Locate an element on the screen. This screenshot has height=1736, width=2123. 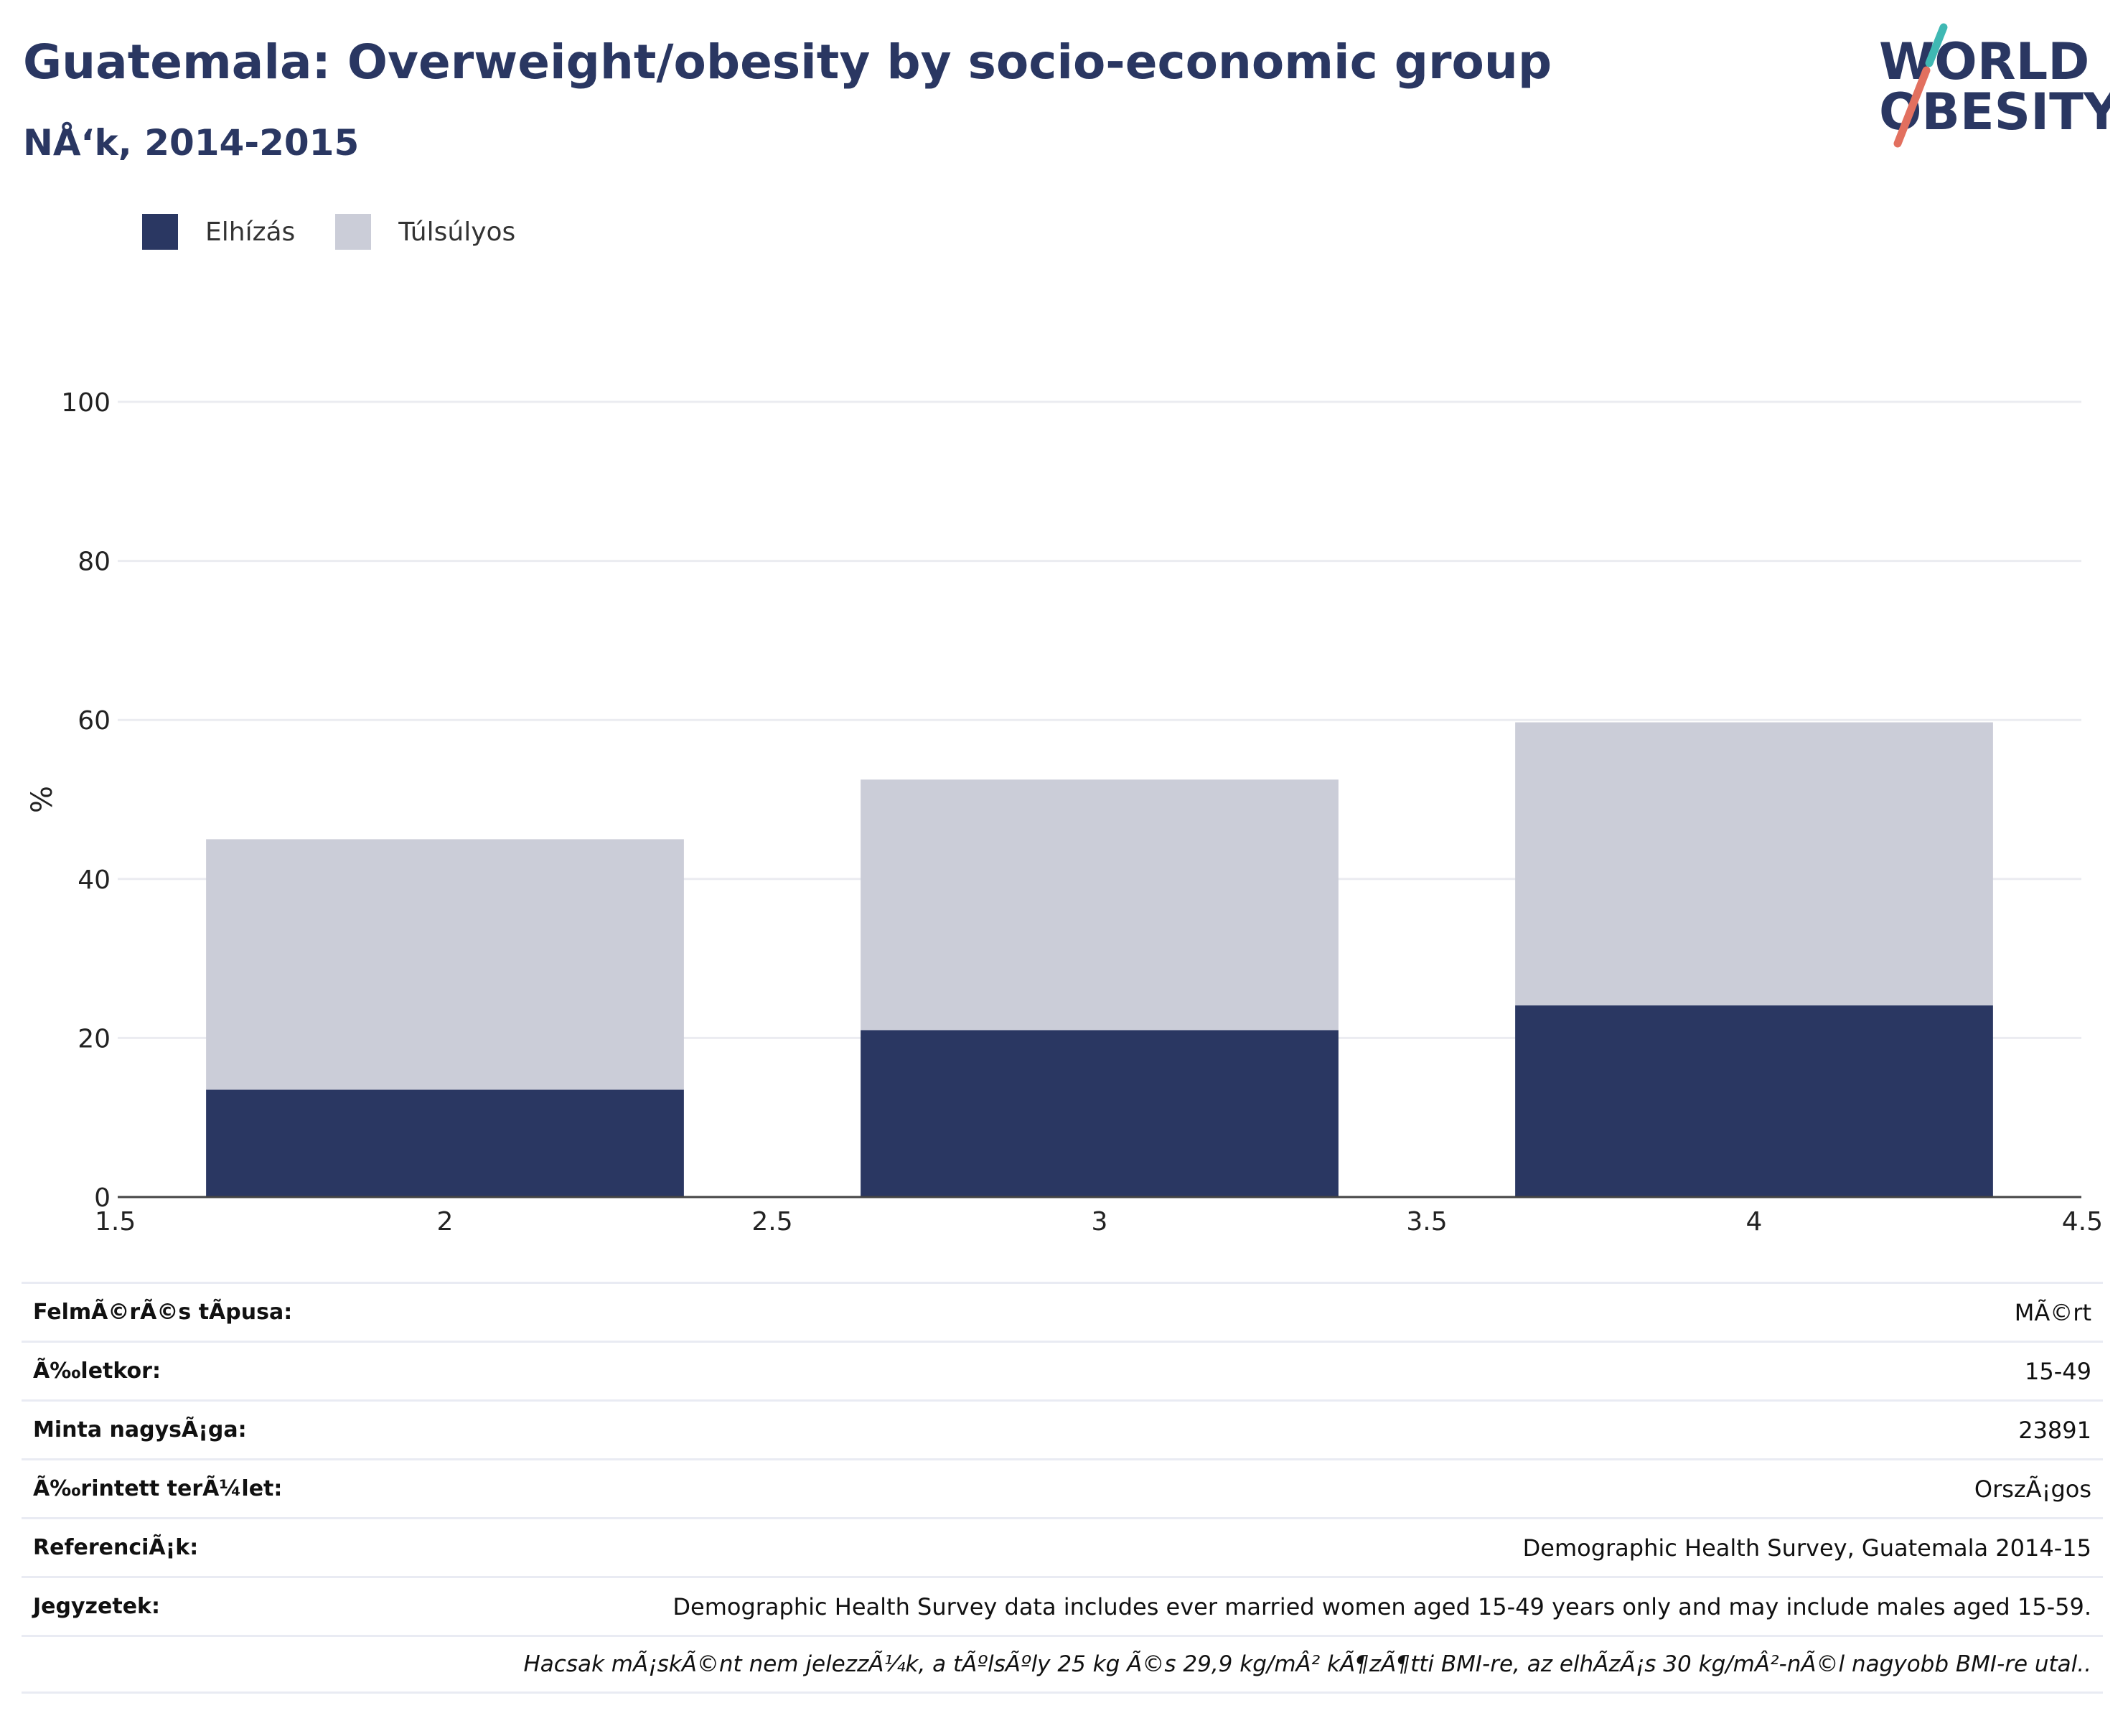
logo-slash-teal is located at coordinates (1936, 45).